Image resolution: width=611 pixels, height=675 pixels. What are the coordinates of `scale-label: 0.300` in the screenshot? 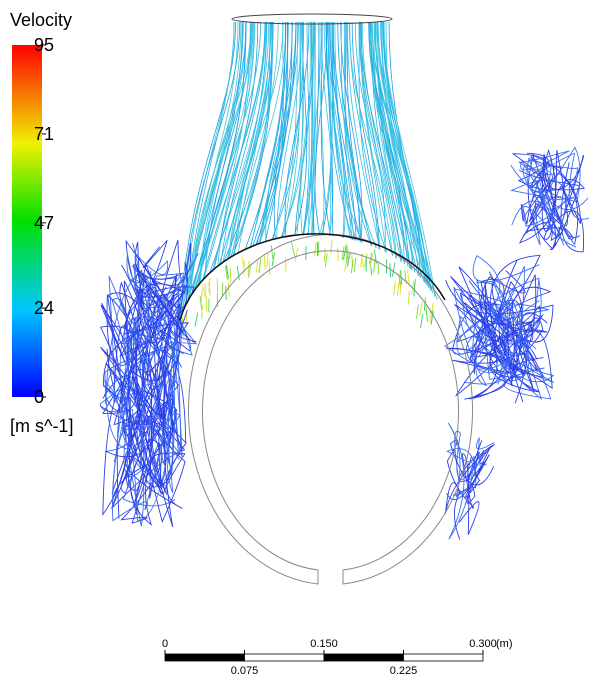 It's located at (483, 644).